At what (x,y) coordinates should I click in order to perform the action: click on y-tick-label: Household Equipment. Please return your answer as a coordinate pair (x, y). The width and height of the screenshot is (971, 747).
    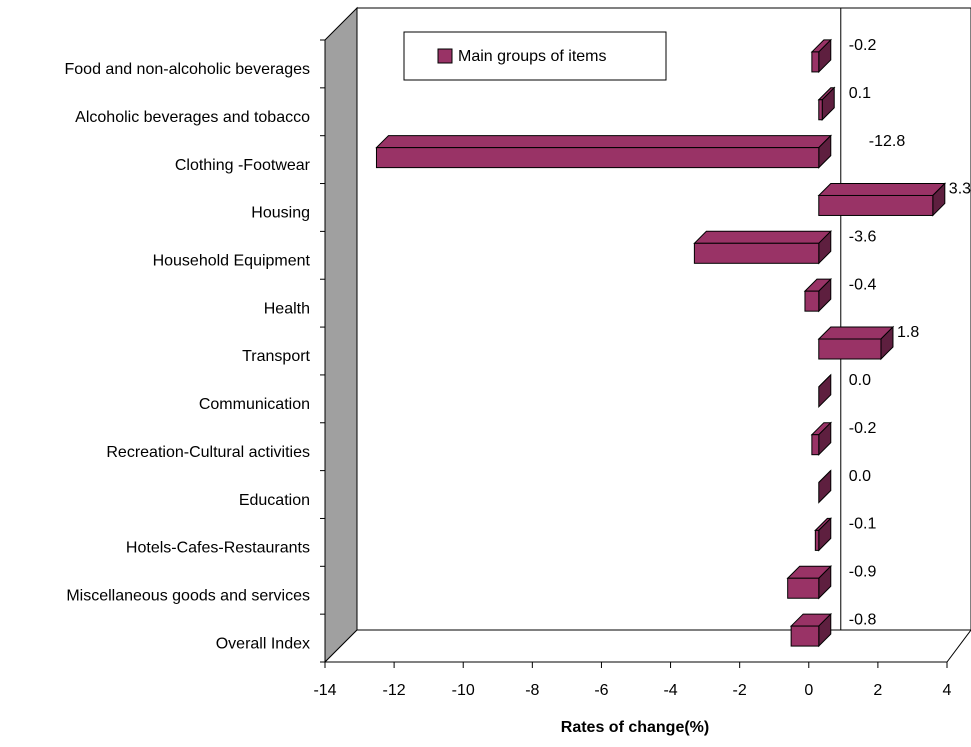
    Looking at the image, I should click on (232, 261).